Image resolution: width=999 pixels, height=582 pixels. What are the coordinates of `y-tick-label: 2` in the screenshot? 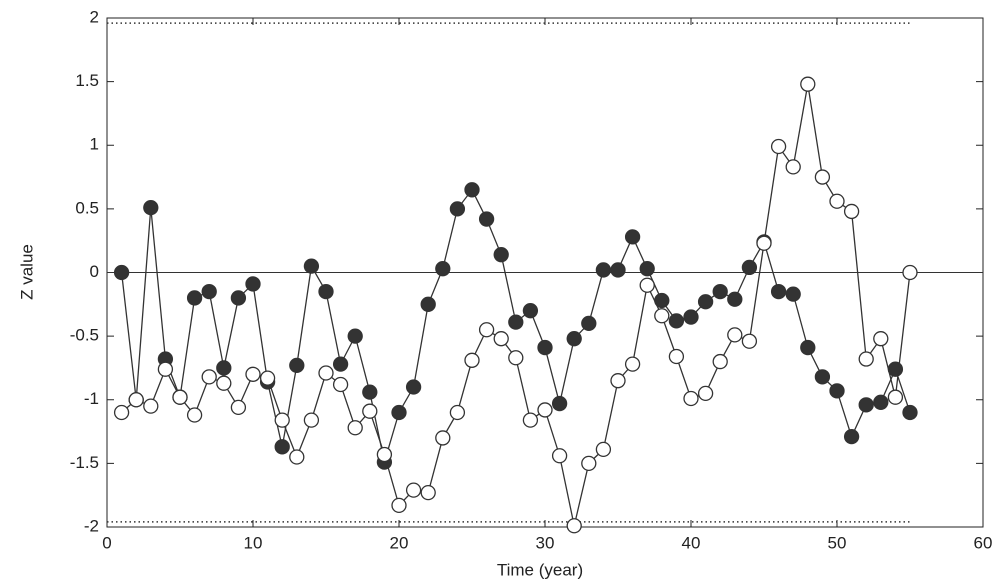 It's located at (94, 16).